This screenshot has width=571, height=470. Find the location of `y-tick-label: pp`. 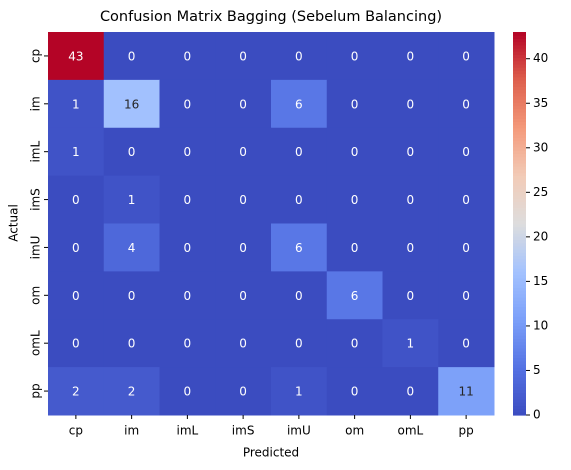

y-tick-label: pp is located at coordinates (36, 390).